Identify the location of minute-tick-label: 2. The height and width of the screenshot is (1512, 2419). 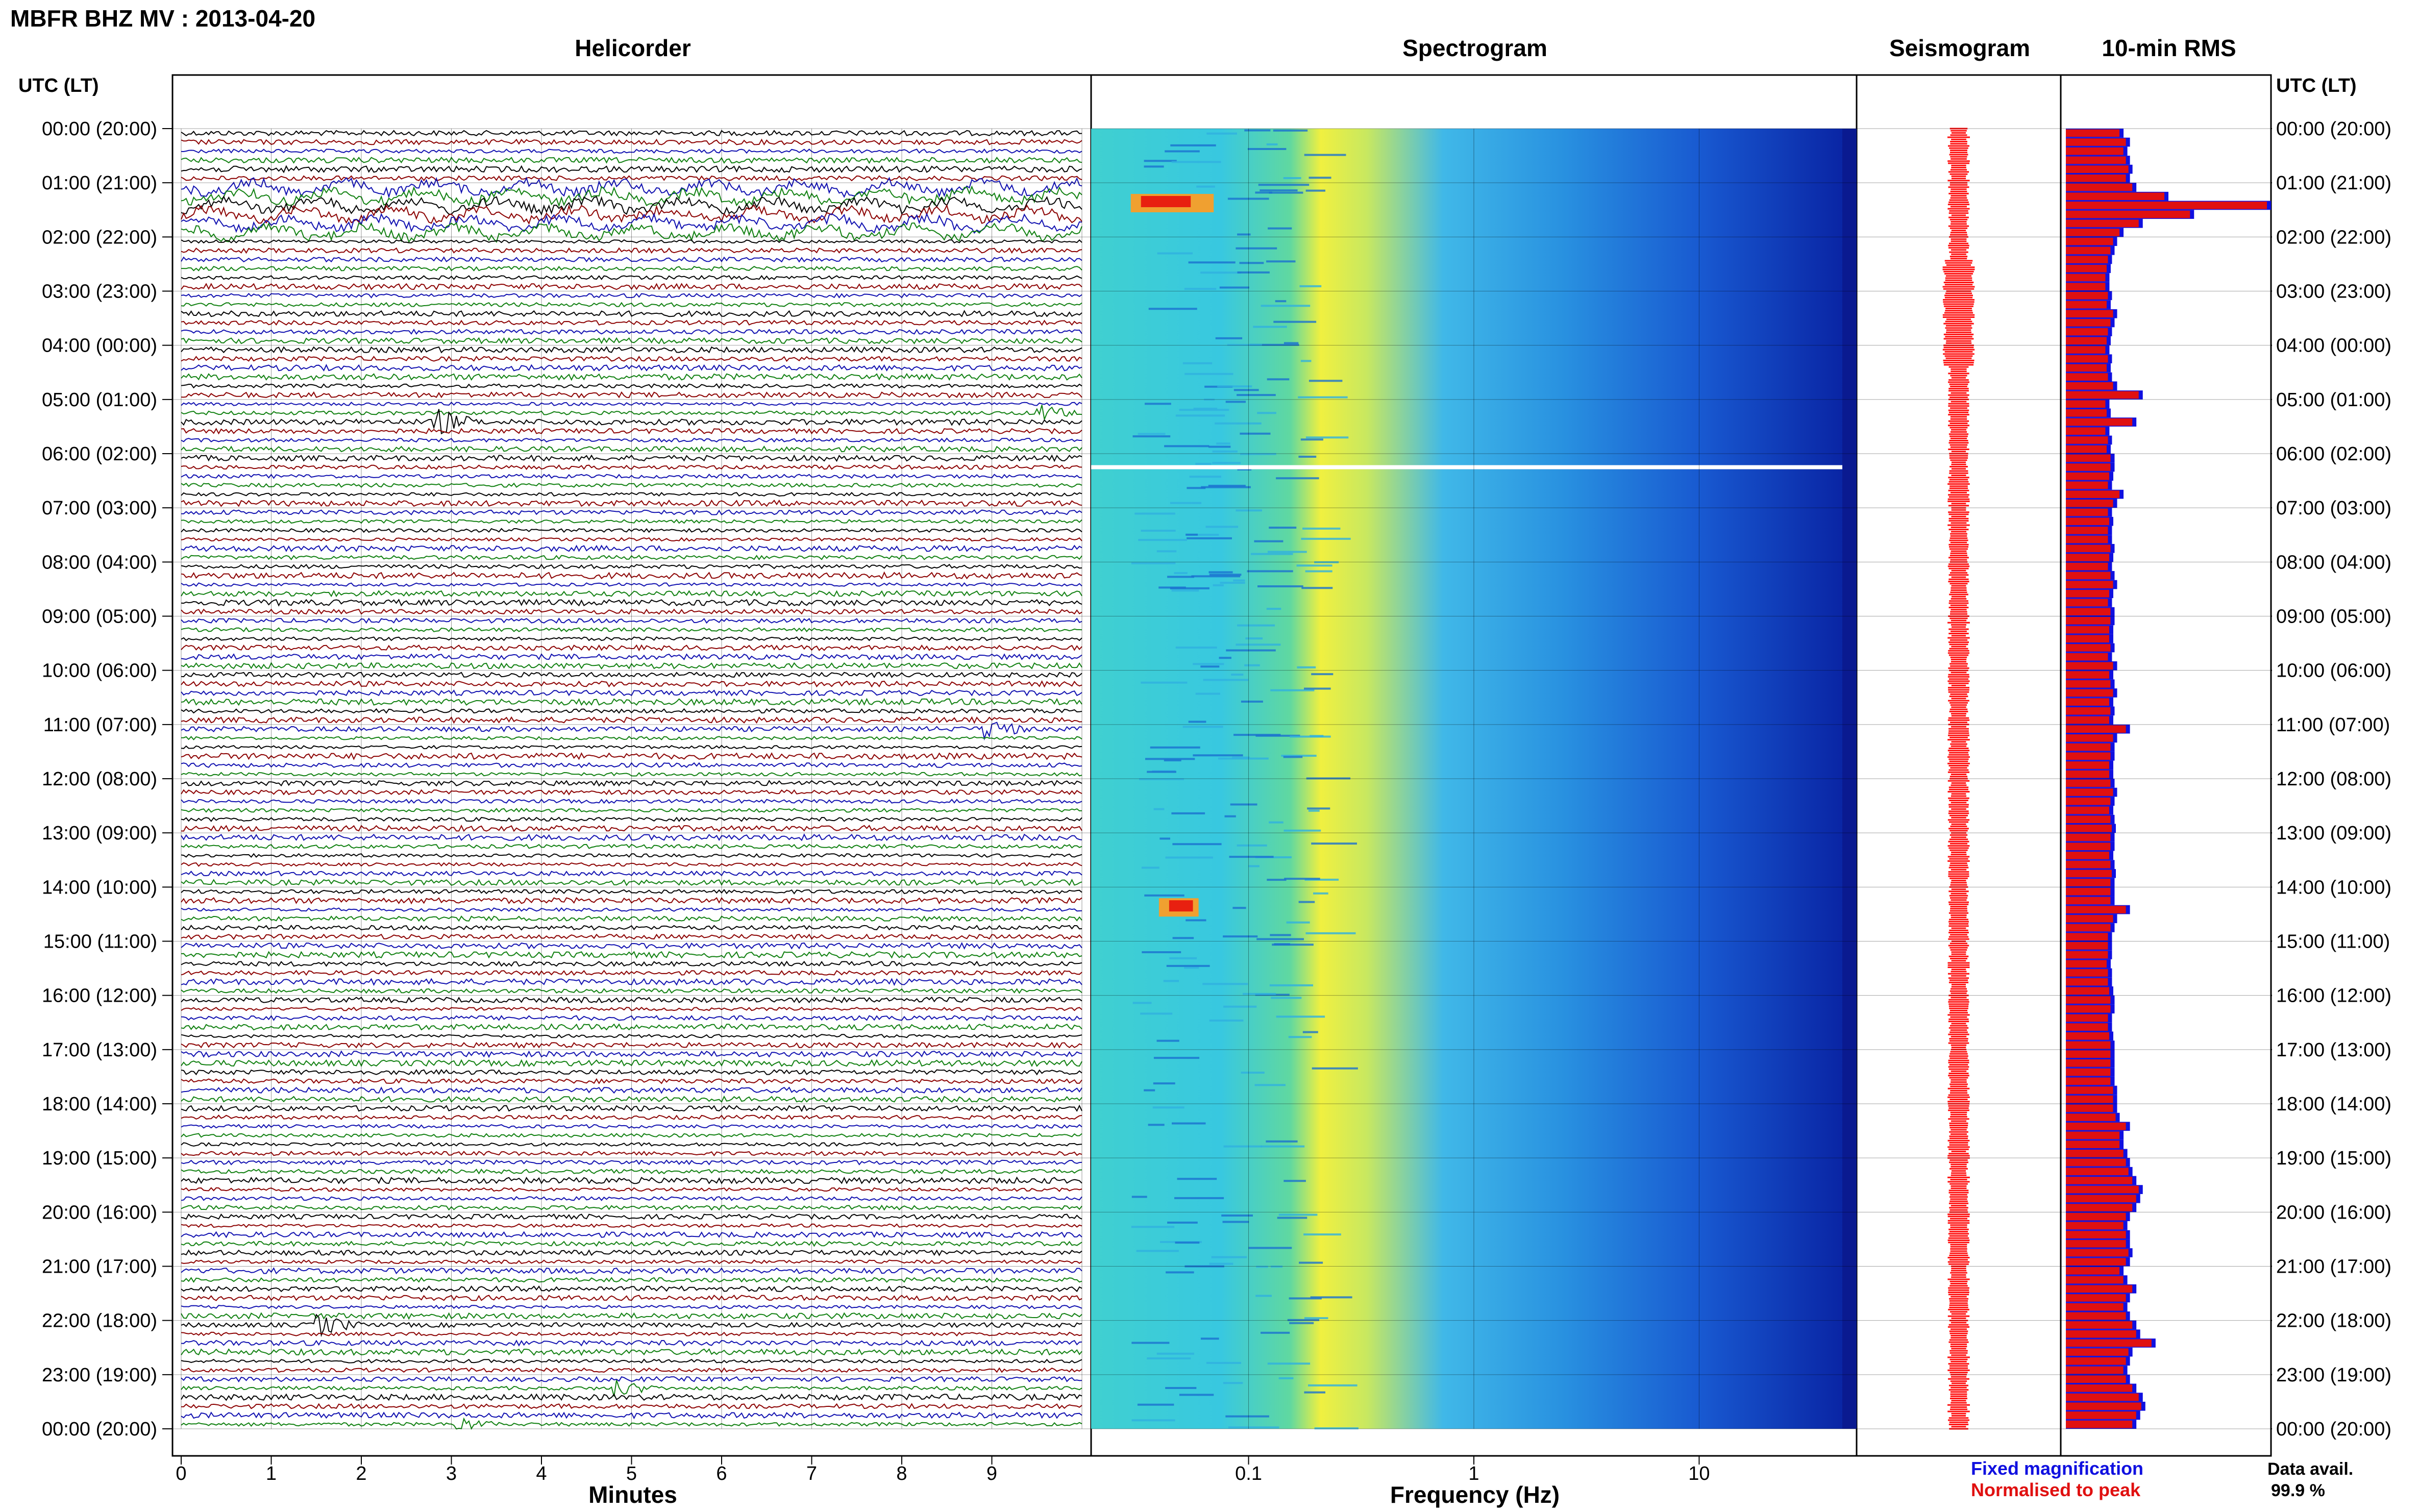
(361, 1473).